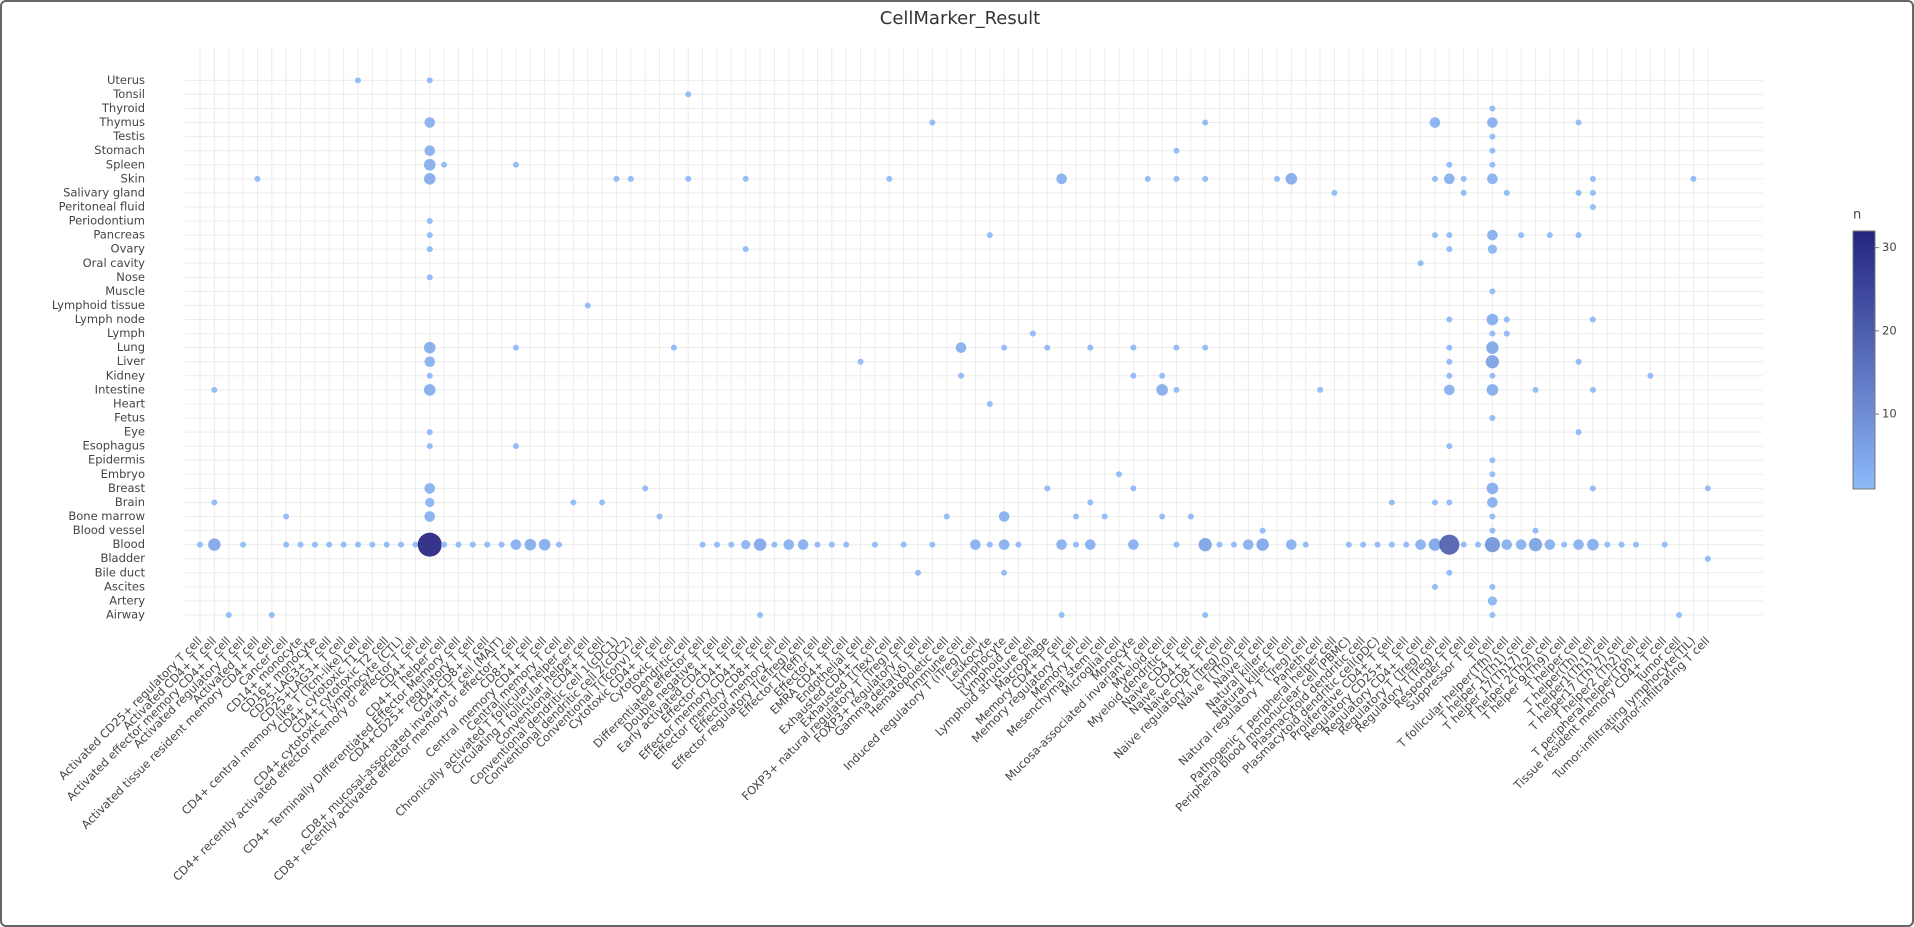  I want to click on y-tick-label: Nose, so click(130, 277).